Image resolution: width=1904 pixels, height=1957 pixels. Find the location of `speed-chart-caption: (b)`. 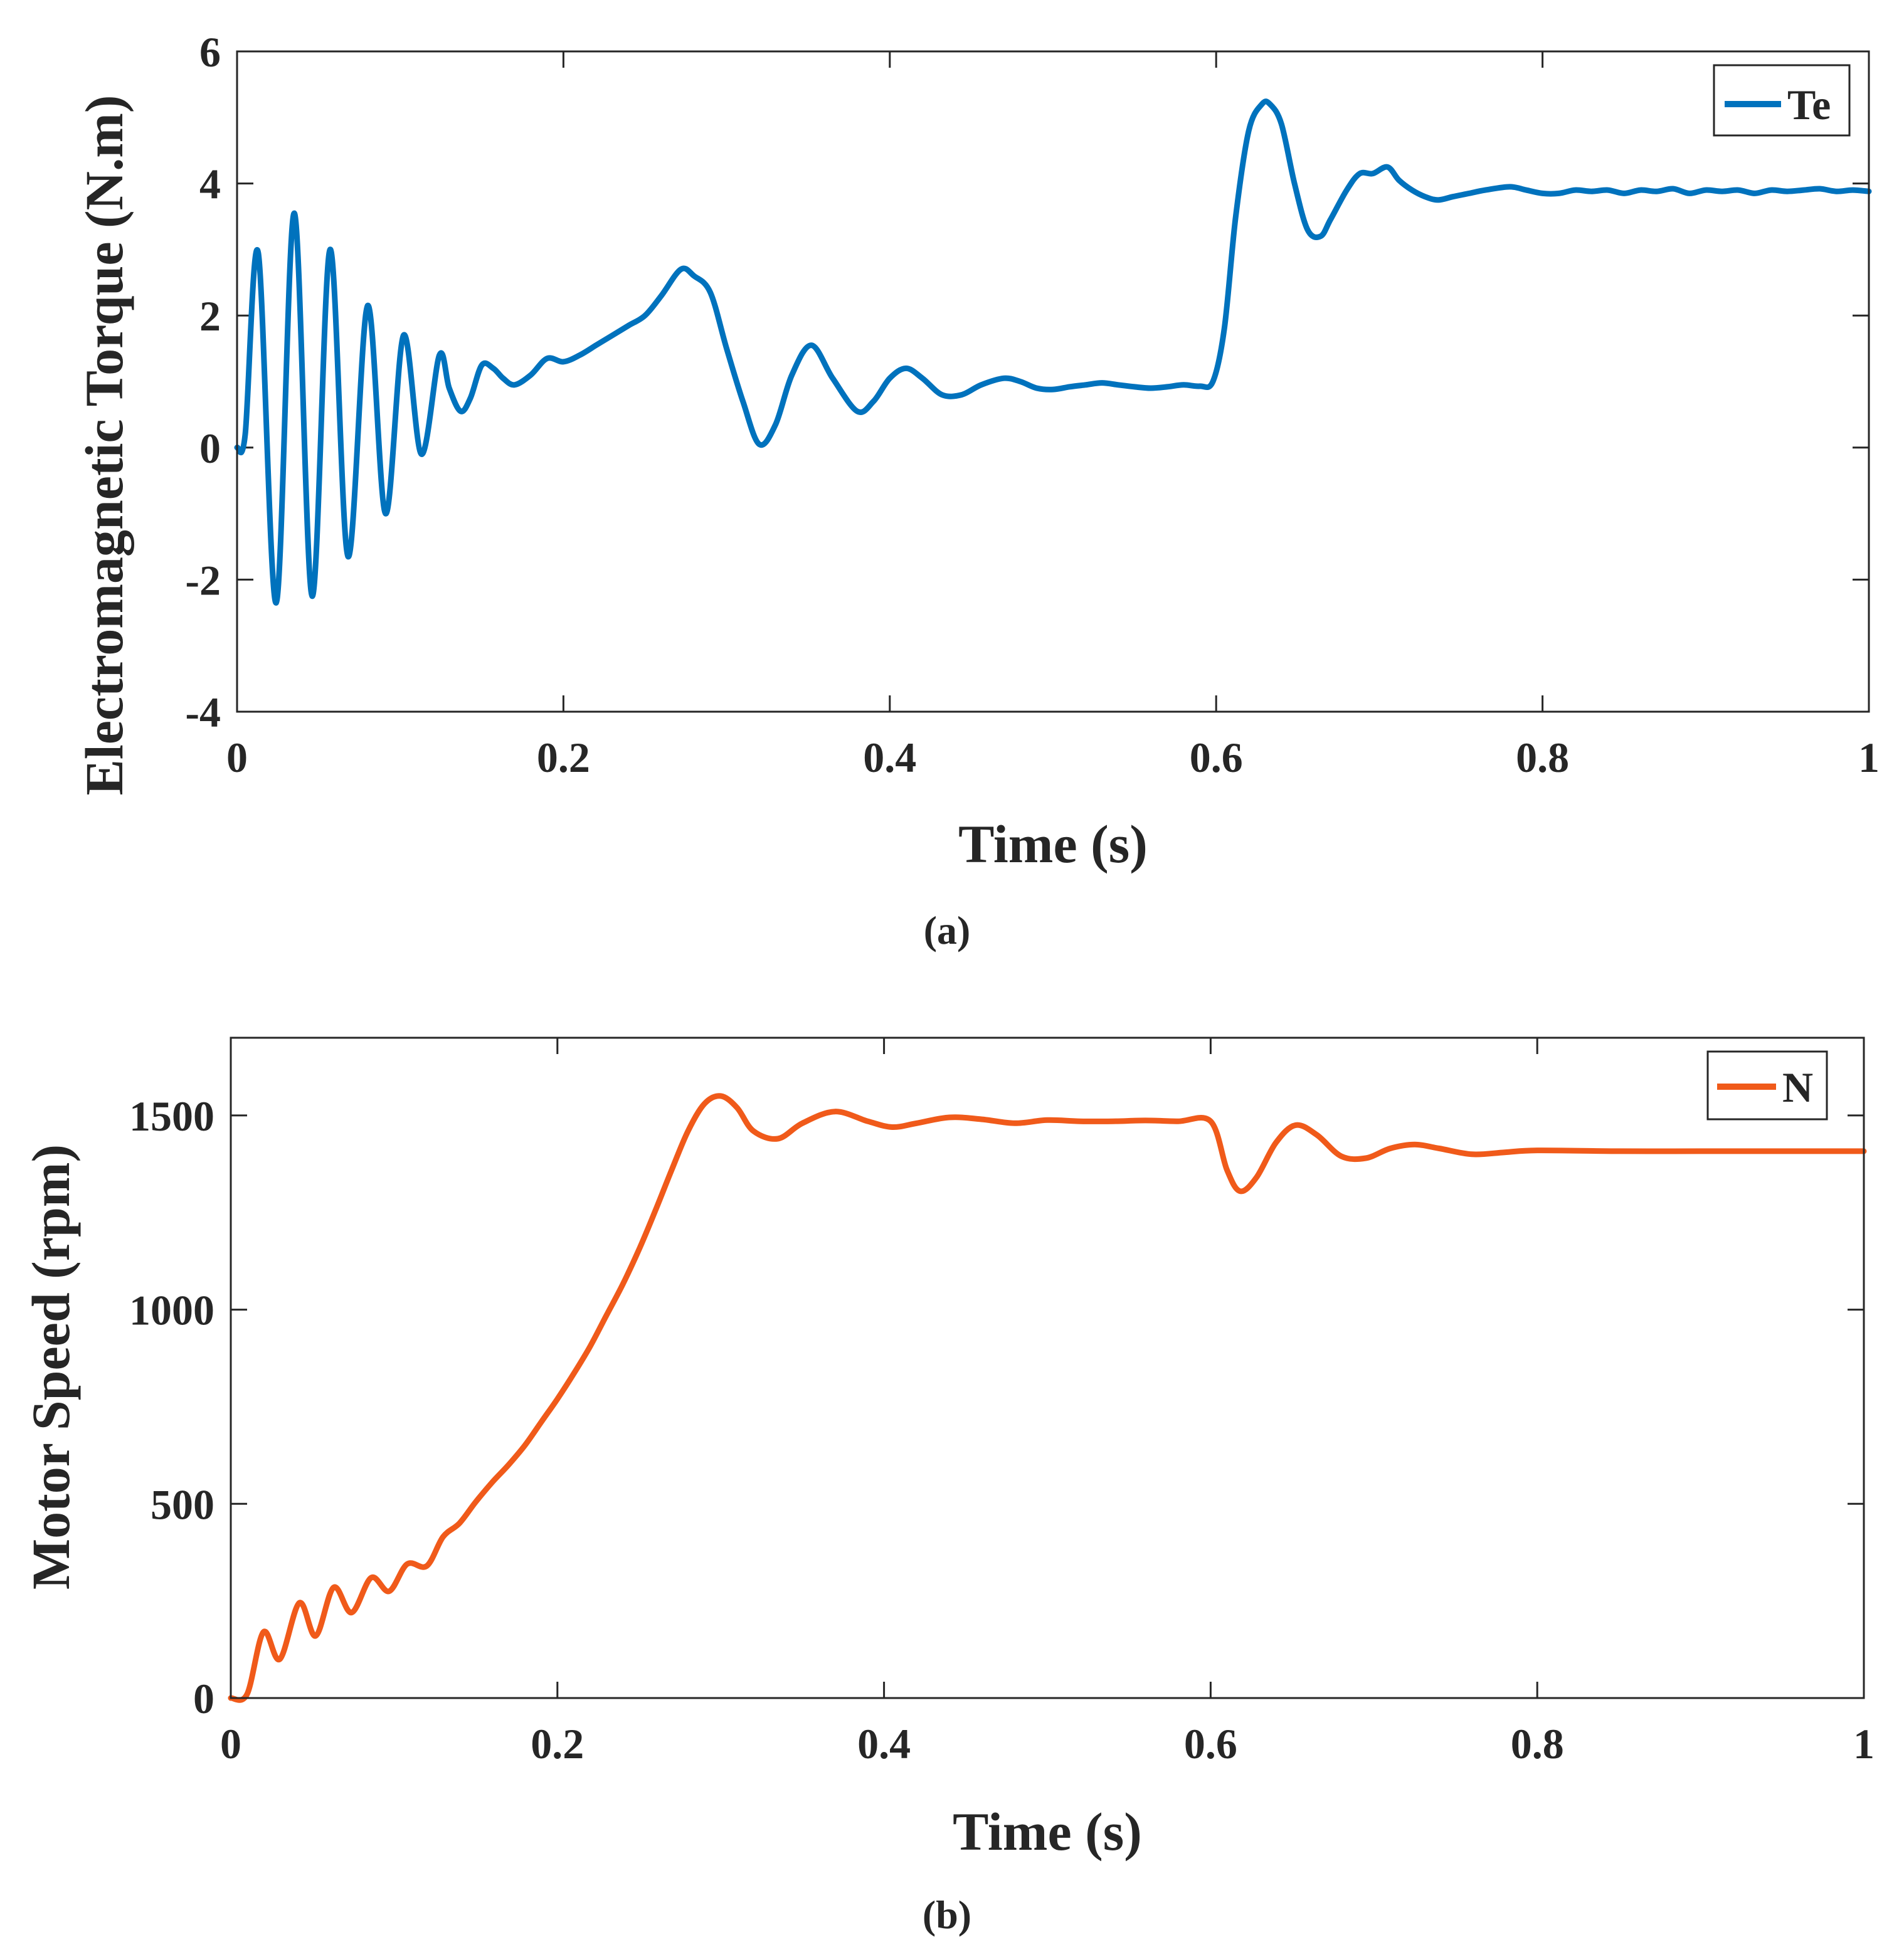

speed-chart-caption: (b) is located at coordinates (947, 1914).